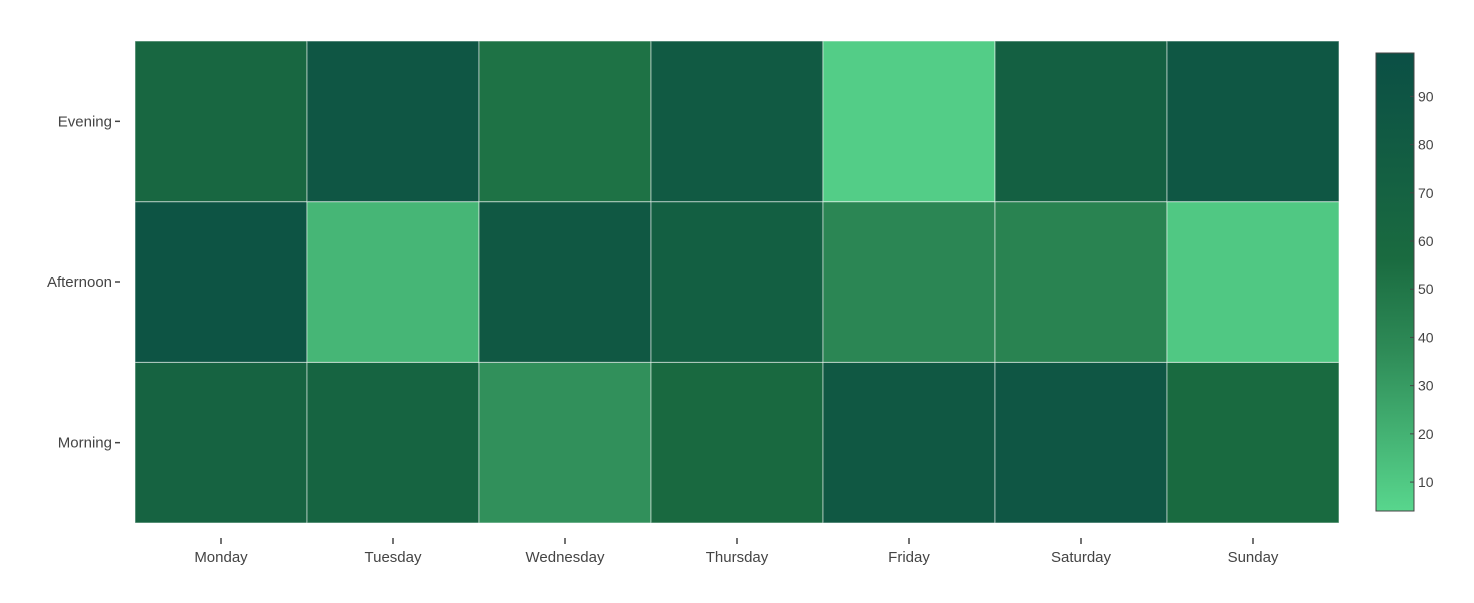 The image size is (1474, 603). What do you see at coordinates (737, 557) in the screenshot?
I see `x-tick-label-thursday: Thursday` at bounding box center [737, 557].